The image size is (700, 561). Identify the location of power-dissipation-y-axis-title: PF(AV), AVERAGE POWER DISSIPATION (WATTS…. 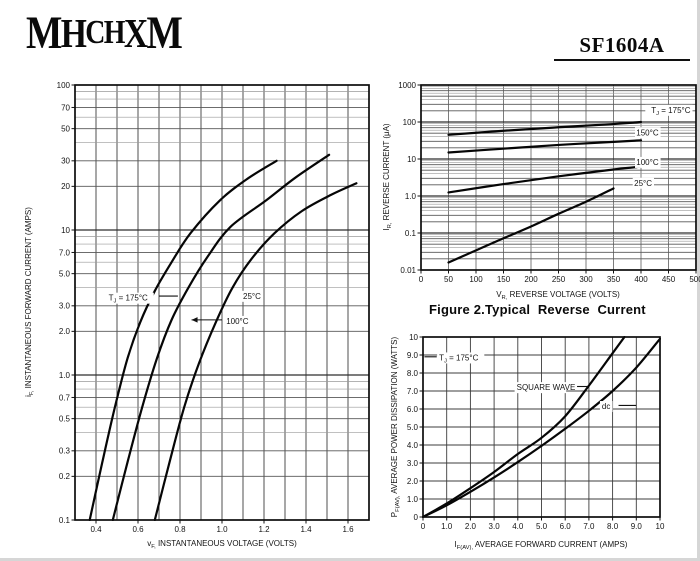
(395, 426).